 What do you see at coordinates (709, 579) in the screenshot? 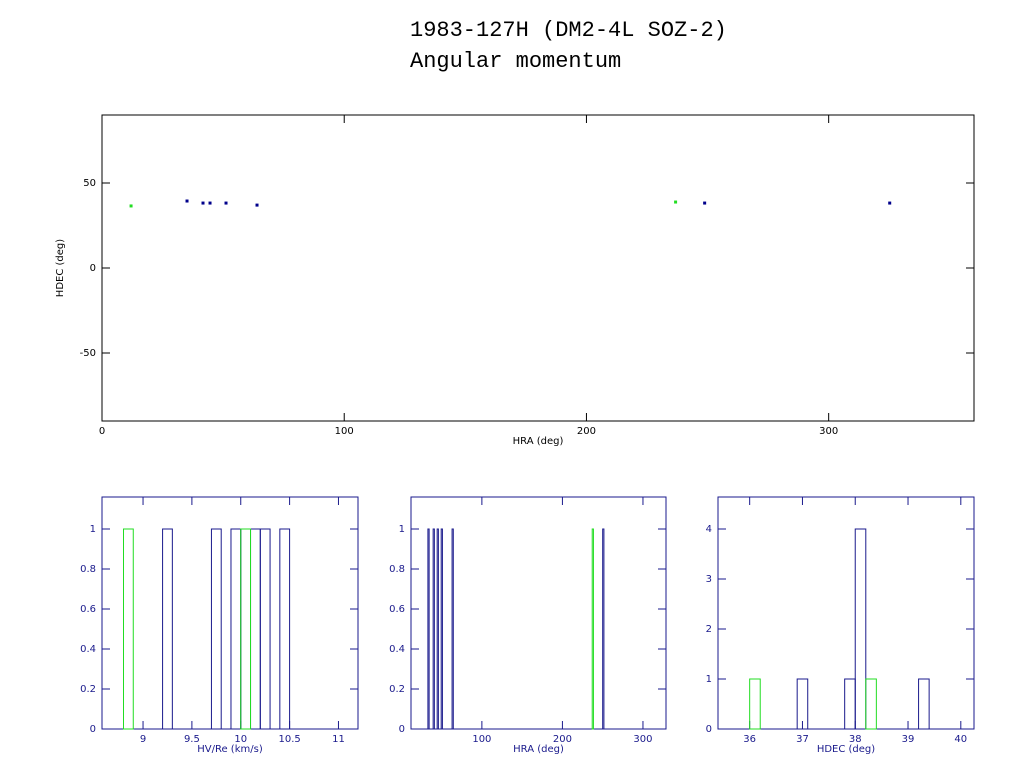
I see `y-tick-label: 3` at bounding box center [709, 579].